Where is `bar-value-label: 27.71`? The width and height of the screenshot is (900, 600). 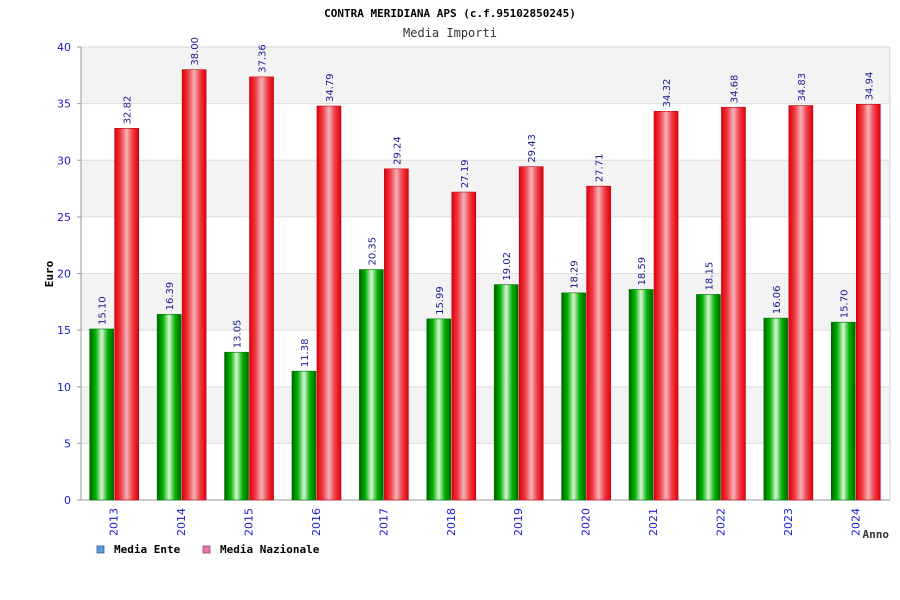 bar-value-label: 27.71 is located at coordinates (600, 168).